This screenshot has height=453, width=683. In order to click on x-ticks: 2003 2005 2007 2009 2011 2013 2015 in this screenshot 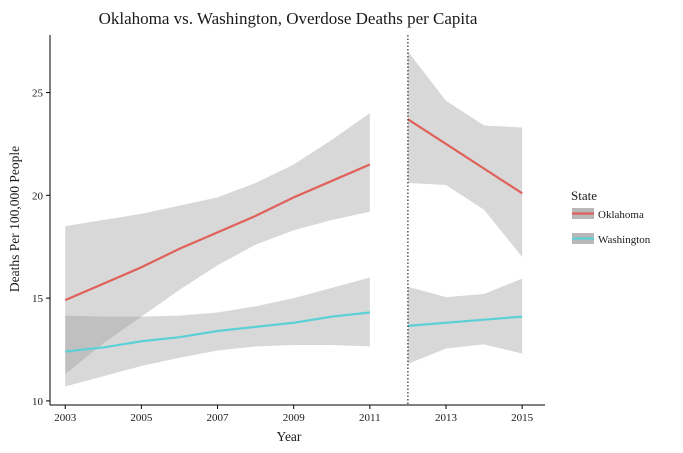, I will do `click(294, 414)`.